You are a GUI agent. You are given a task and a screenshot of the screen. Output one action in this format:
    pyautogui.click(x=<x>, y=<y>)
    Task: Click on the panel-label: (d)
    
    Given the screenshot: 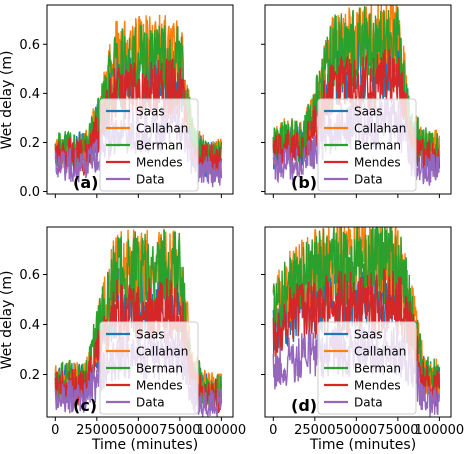 What is the action you would take?
    pyautogui.click(x=304, y=405)
    